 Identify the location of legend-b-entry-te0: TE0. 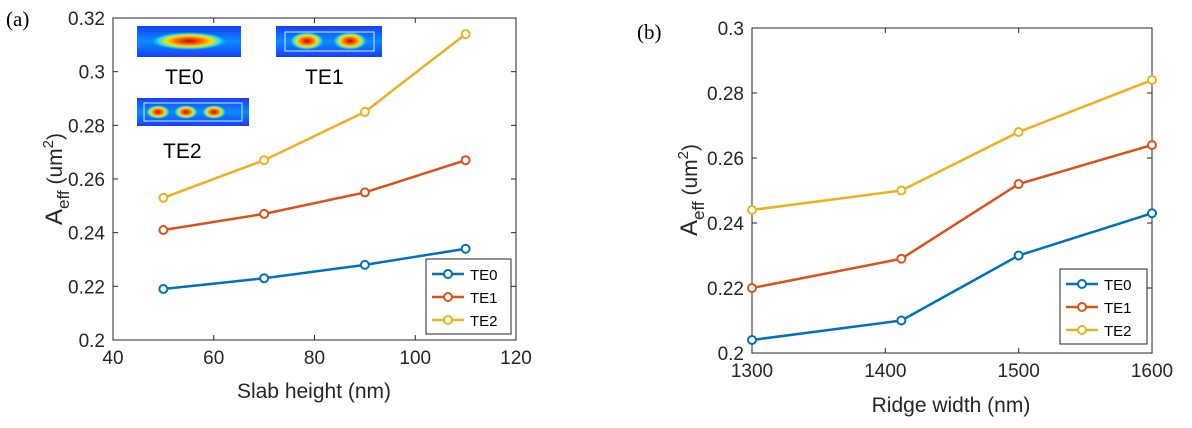
(1099, 285).